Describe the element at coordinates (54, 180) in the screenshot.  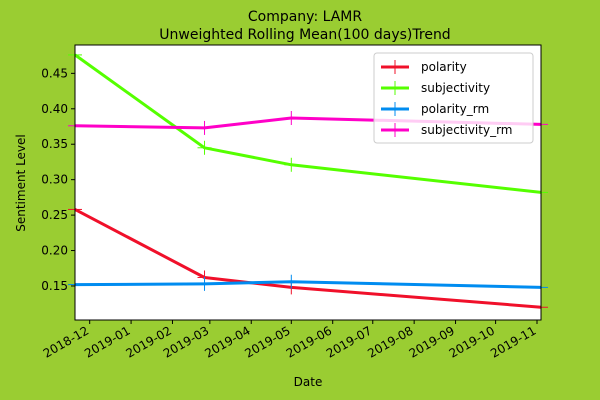
I see `y-tick-label: 0.30` at that location.